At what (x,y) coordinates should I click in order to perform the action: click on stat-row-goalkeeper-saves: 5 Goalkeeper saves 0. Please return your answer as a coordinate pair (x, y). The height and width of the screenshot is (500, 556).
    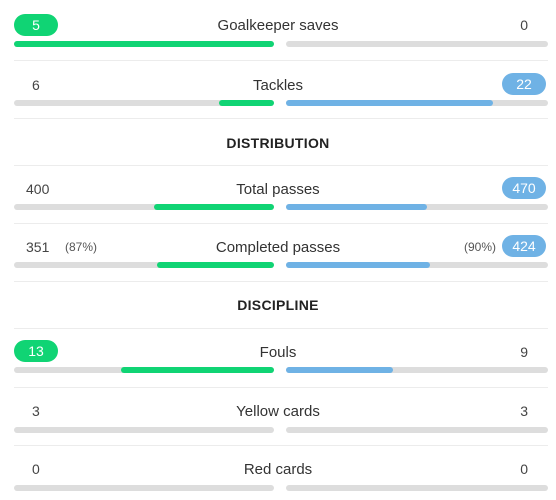
    Looking at the image, I should click on (278, 34).